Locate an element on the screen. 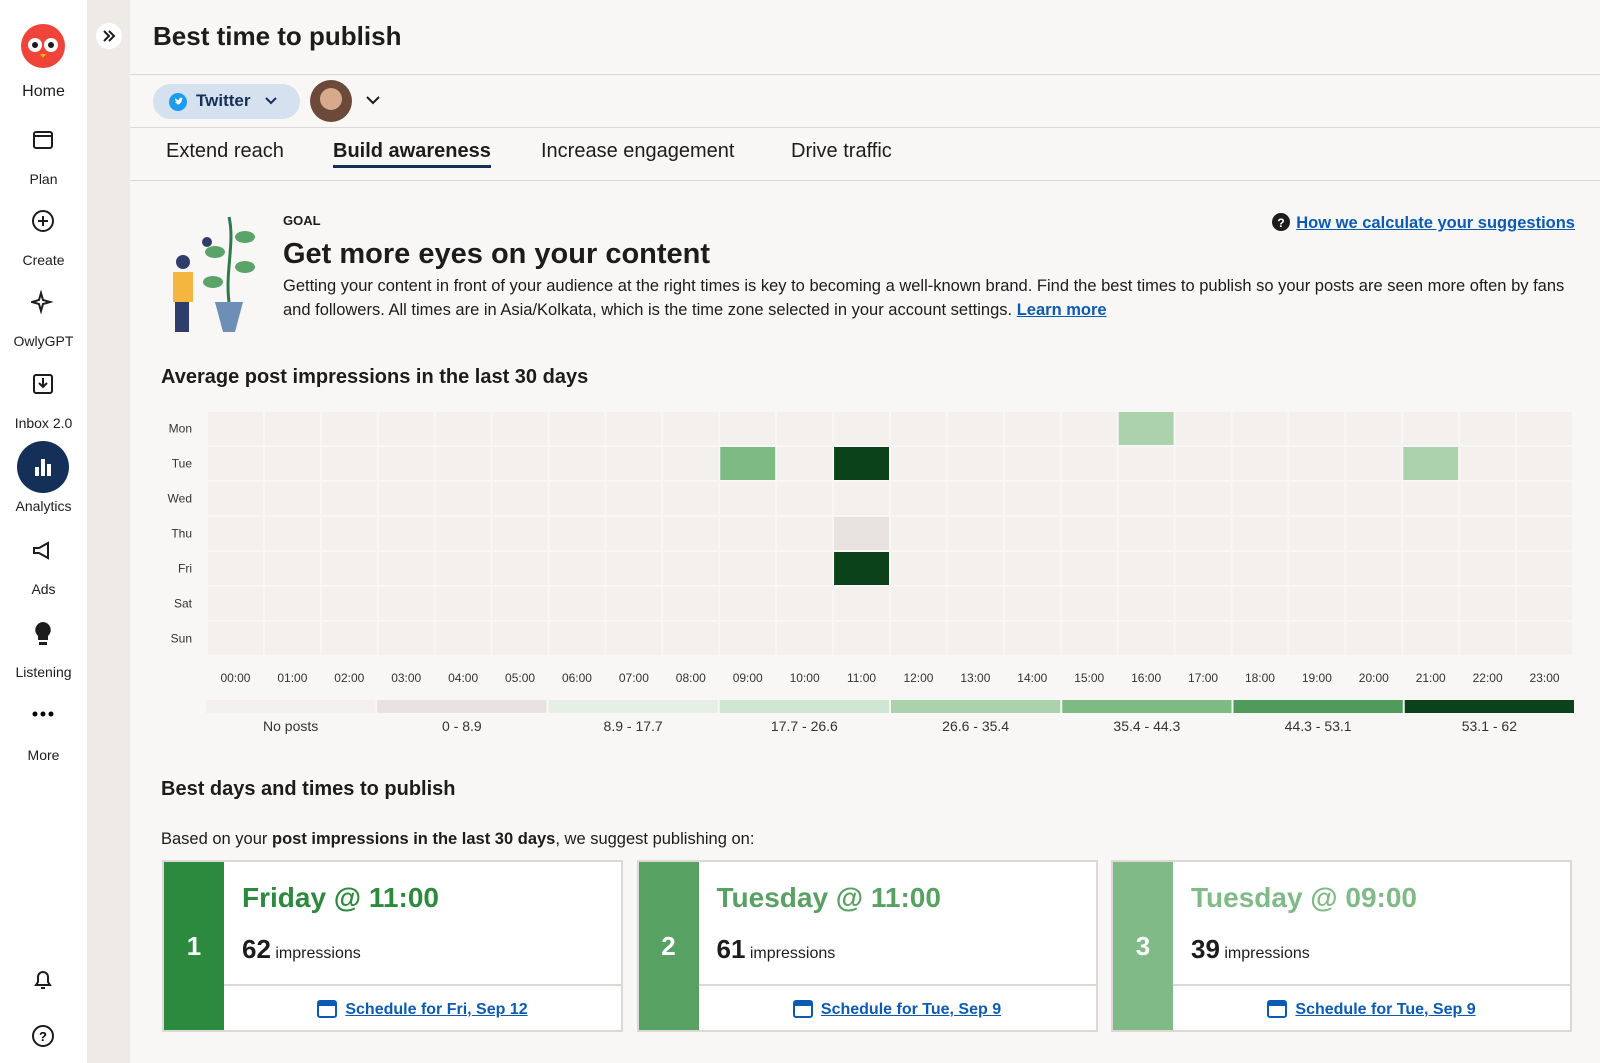 Image resolution: width=1600 pixels, height=1063 pixels. nav-label: Listening is located at coordinates (43, 672).